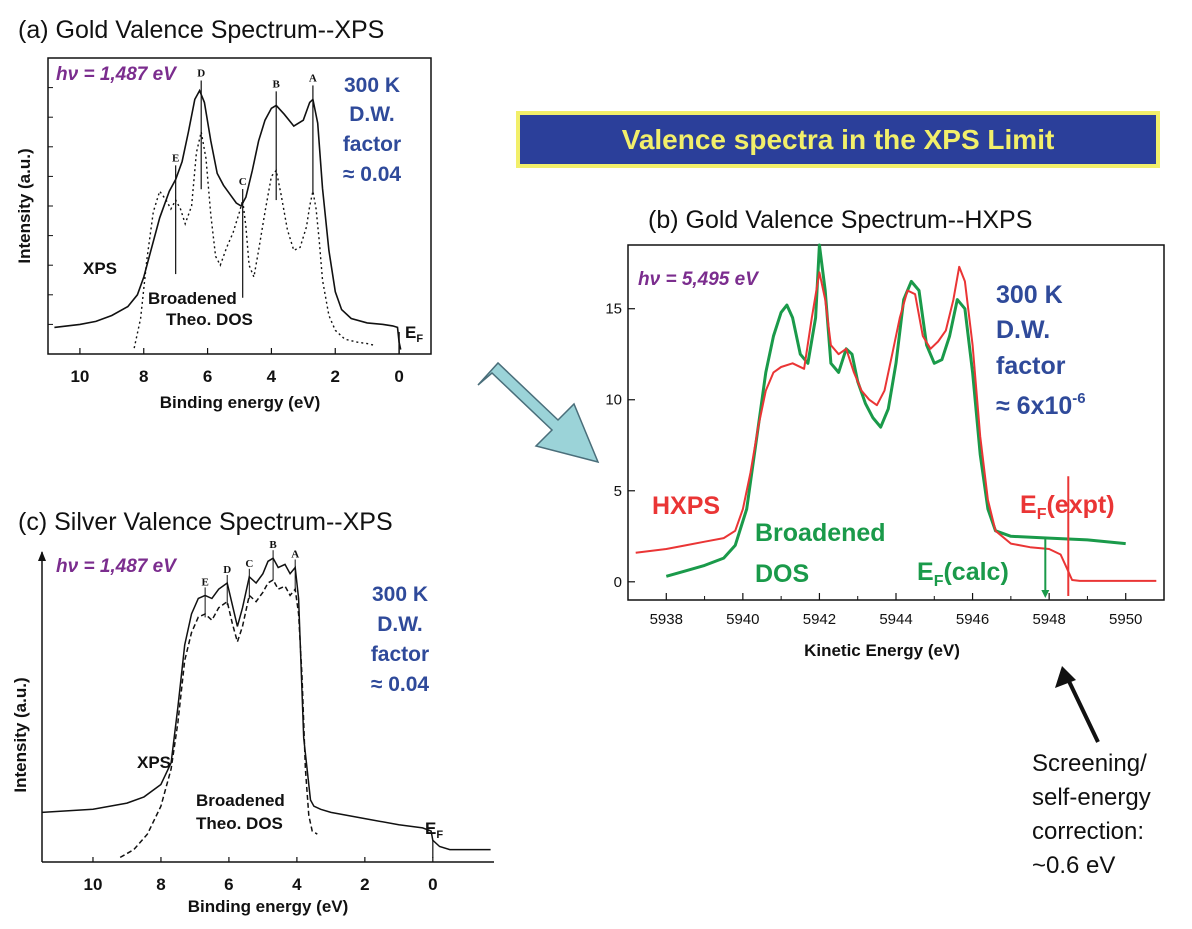  Describe the element at coordinates (618, 491) in the screenshot. I see `panel-b-y-tick-label: 5` at that location.